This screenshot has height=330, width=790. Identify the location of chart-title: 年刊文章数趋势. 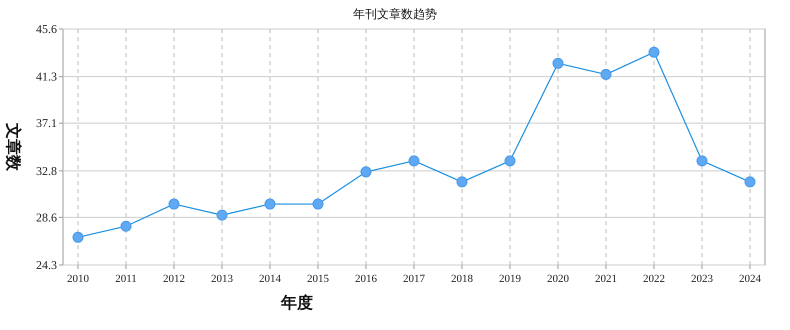
(395, 14).